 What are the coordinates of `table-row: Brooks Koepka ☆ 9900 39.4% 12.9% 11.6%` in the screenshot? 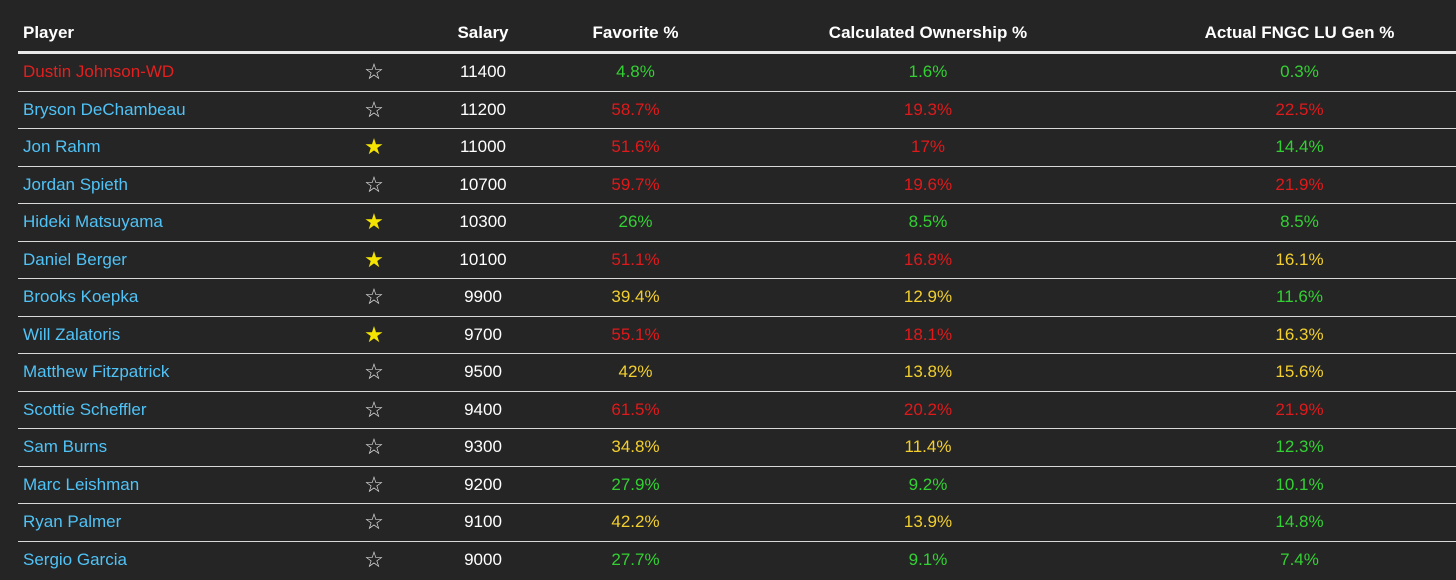 It's located at (737, 297).